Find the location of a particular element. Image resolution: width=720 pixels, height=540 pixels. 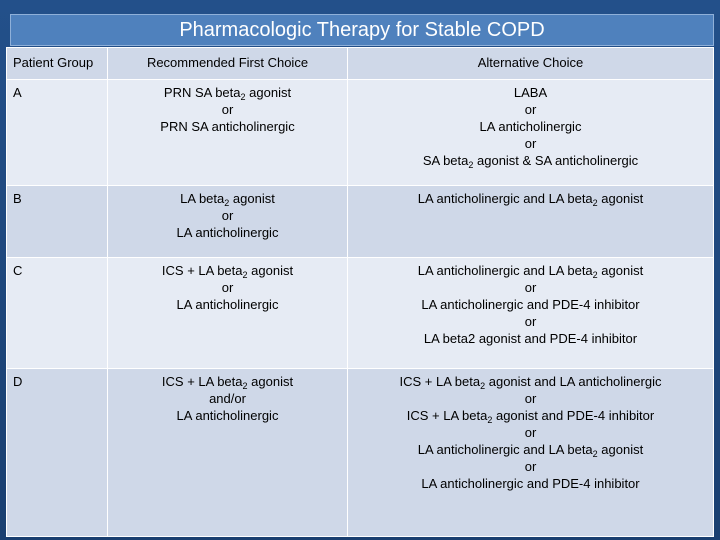

alternative-choice-cell: LA anticholinergic and LA beta2 agonist is located at coordinates (530, 221).